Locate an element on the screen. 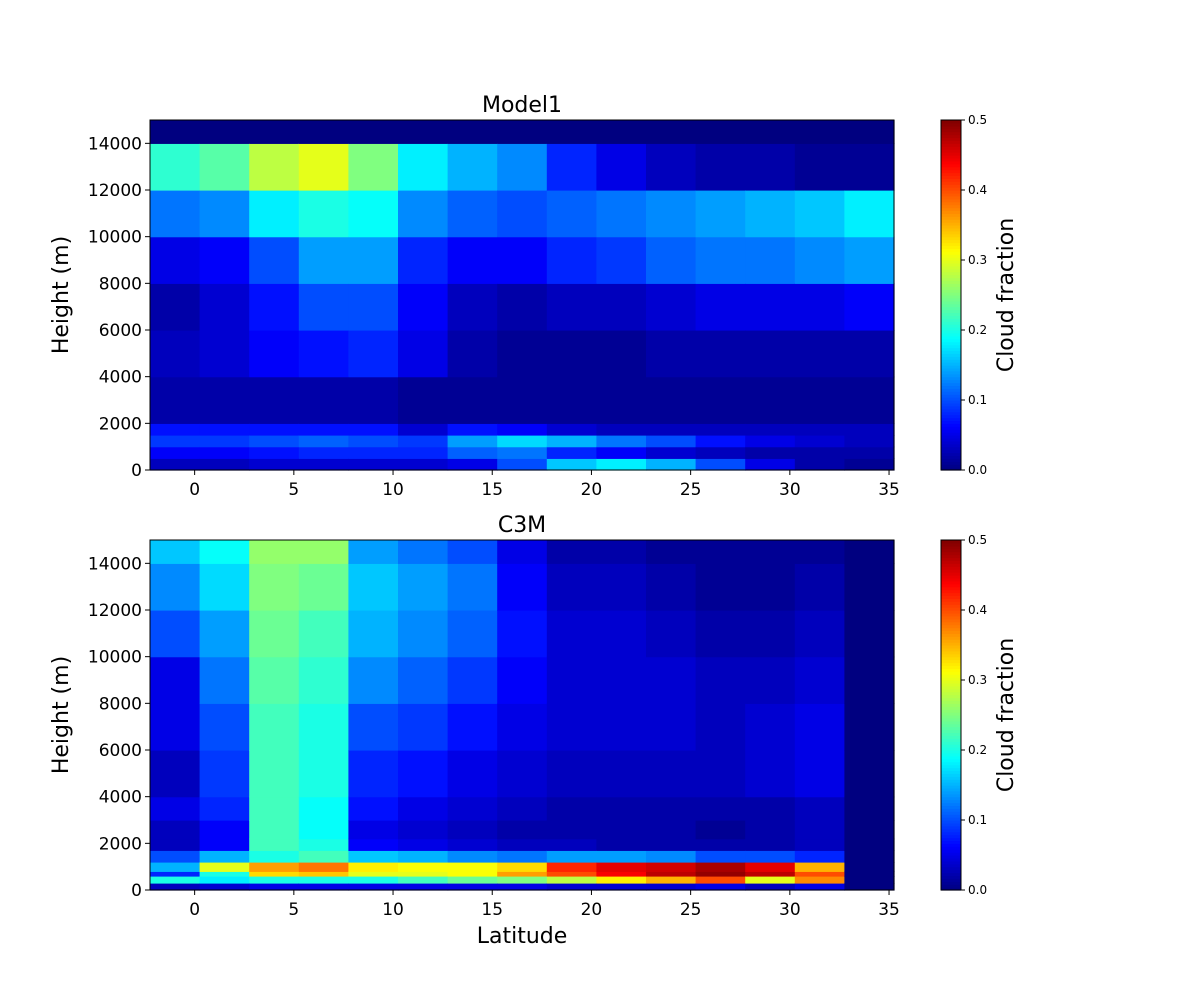 Image resolution: width=1200 pixels, height=1004 pixels. colorbar-tick-label: 0.0 is located at coordinates (977, 890).